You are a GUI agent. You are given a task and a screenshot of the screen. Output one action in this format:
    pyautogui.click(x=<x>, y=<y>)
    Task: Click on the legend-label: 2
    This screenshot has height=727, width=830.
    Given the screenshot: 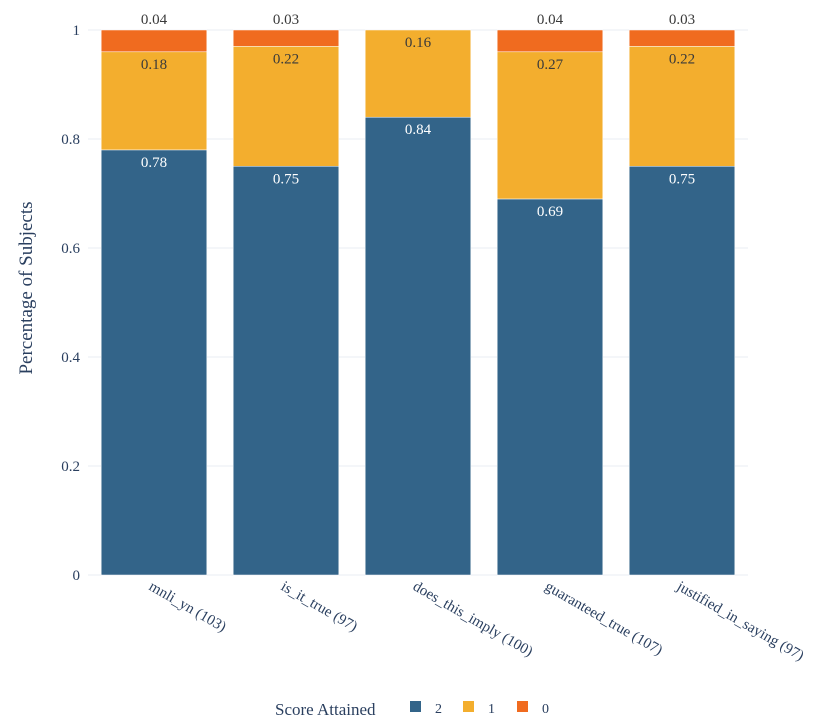 What is the action you would take?
    pyautogui.click(x=438, y=709)
    